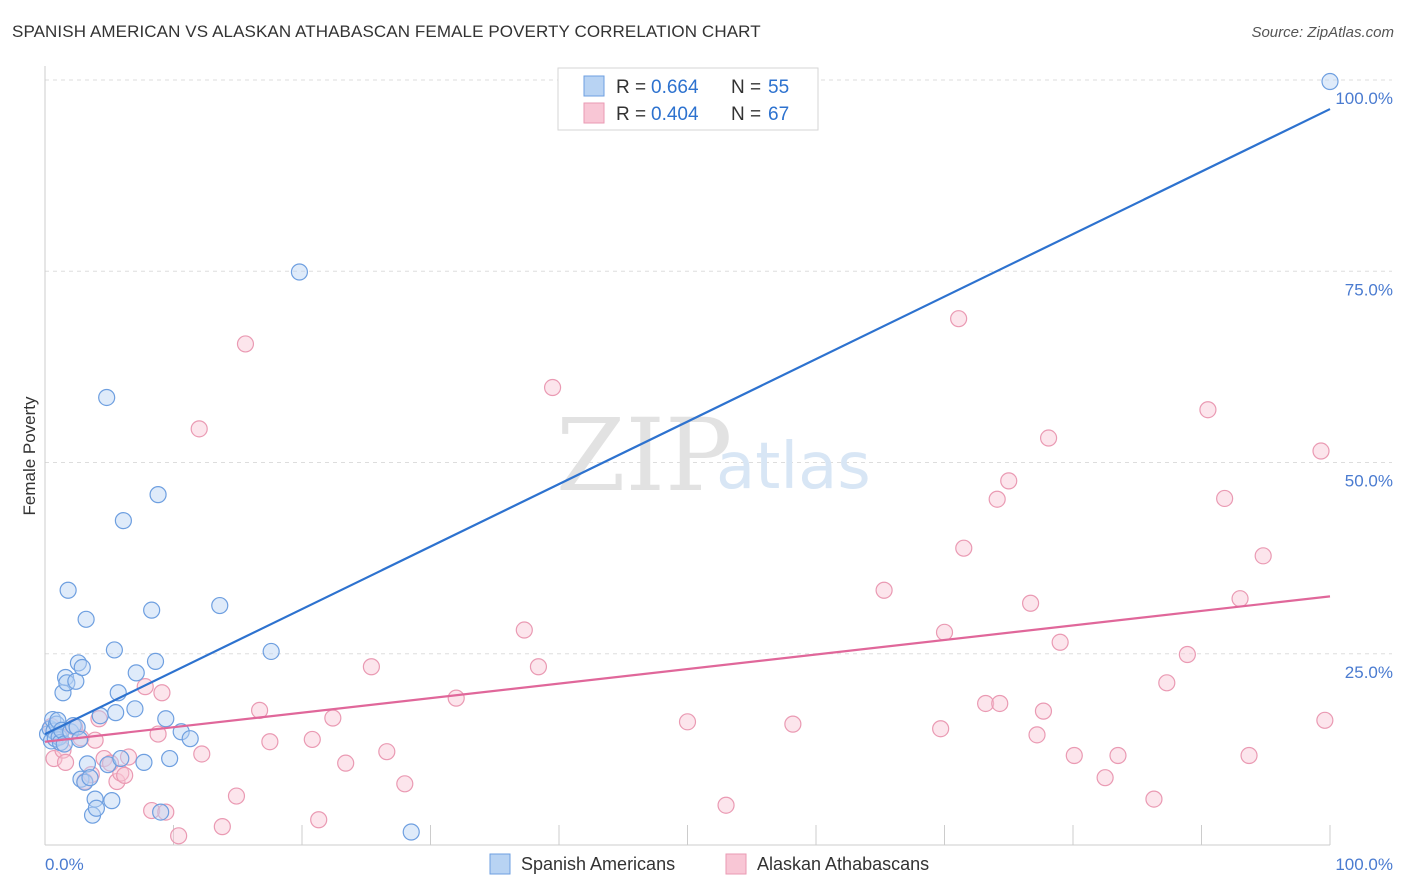 Image resolution: width=1406 pixels, height=892 pixels. What do you see at coordinates (1364, 385) in the screenshot?
I see `y-tick-labels: 25.0% 50.0% 75.0% 100.0%` at bounding box center [1364, 385].